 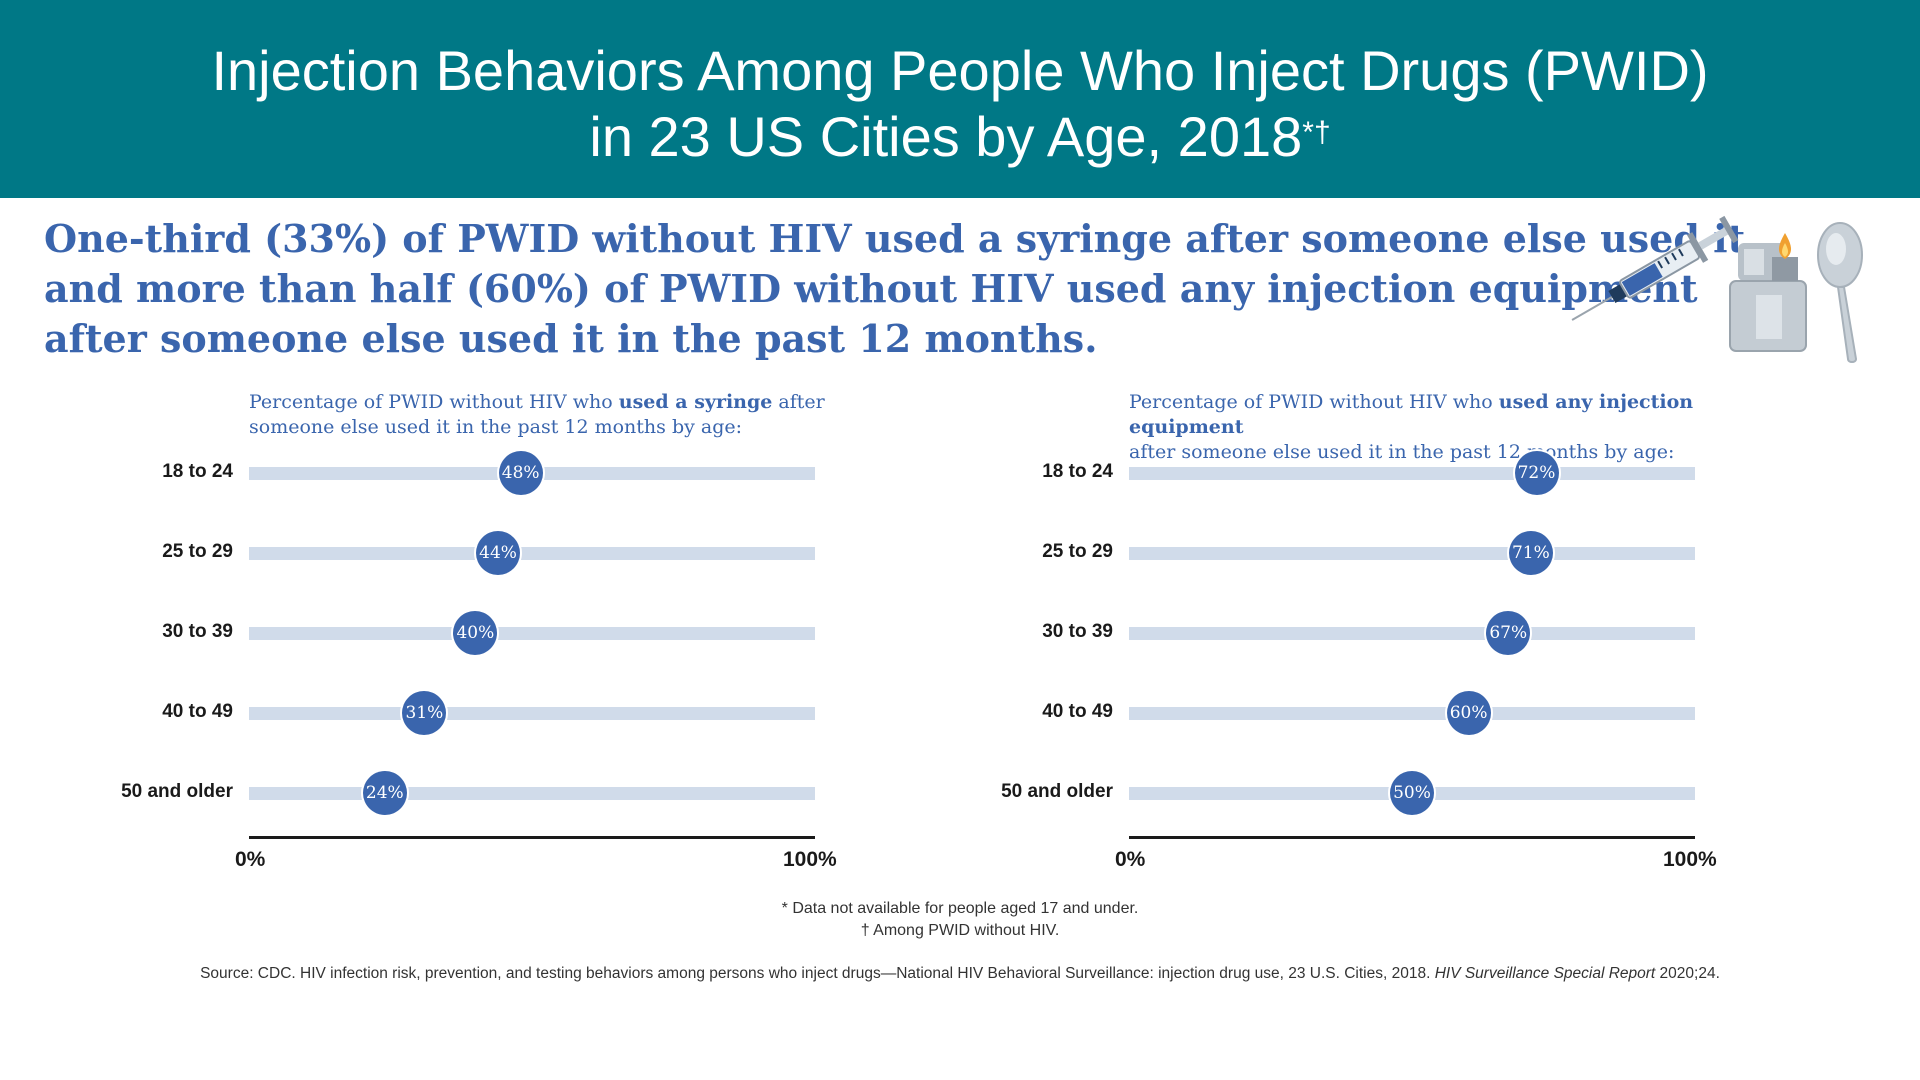 I want to click on footnote-hiv: † Among PWID without HIV., so click(x=960, y=930).